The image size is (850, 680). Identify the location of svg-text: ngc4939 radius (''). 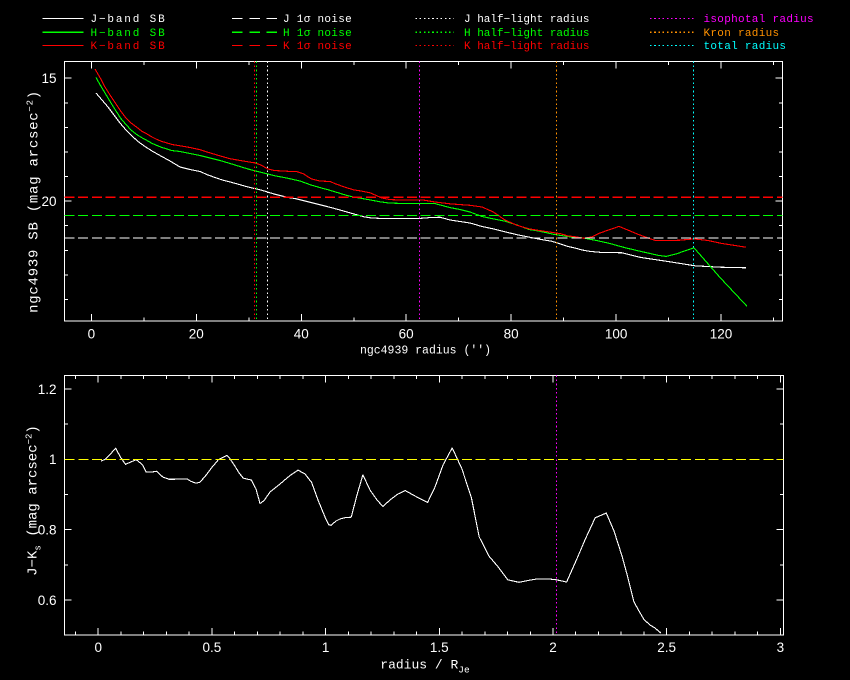
(425, 351).